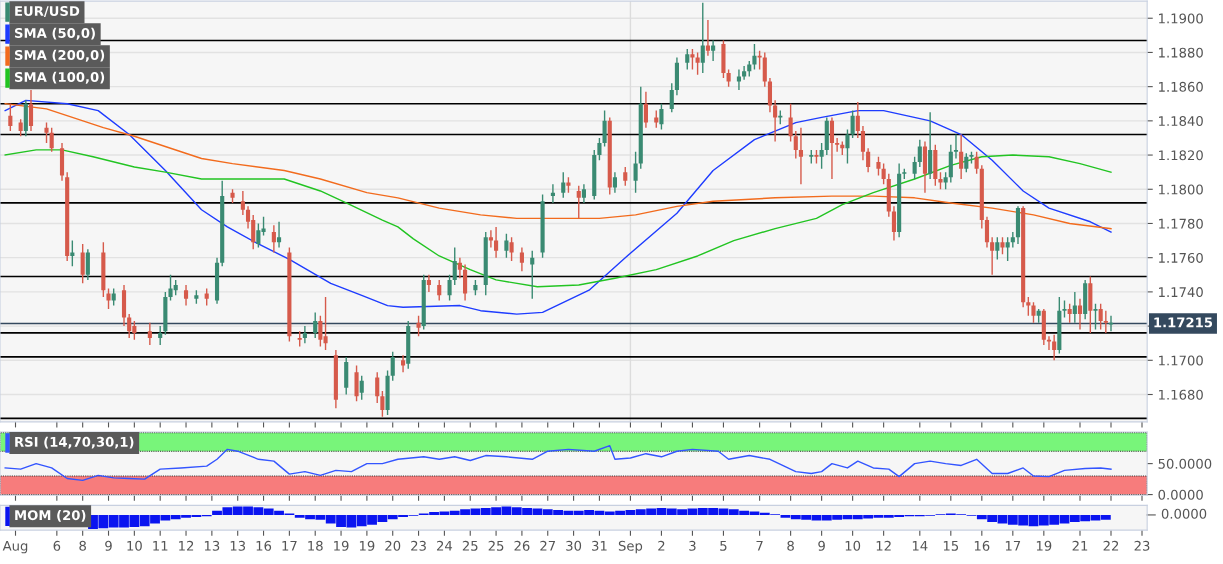 The image size is (1223, 564). What do you see at coordinates (1181, 18) in the screenshot?
I see `y-tick-label: 1.1900` at bounding box center [1181, 18].